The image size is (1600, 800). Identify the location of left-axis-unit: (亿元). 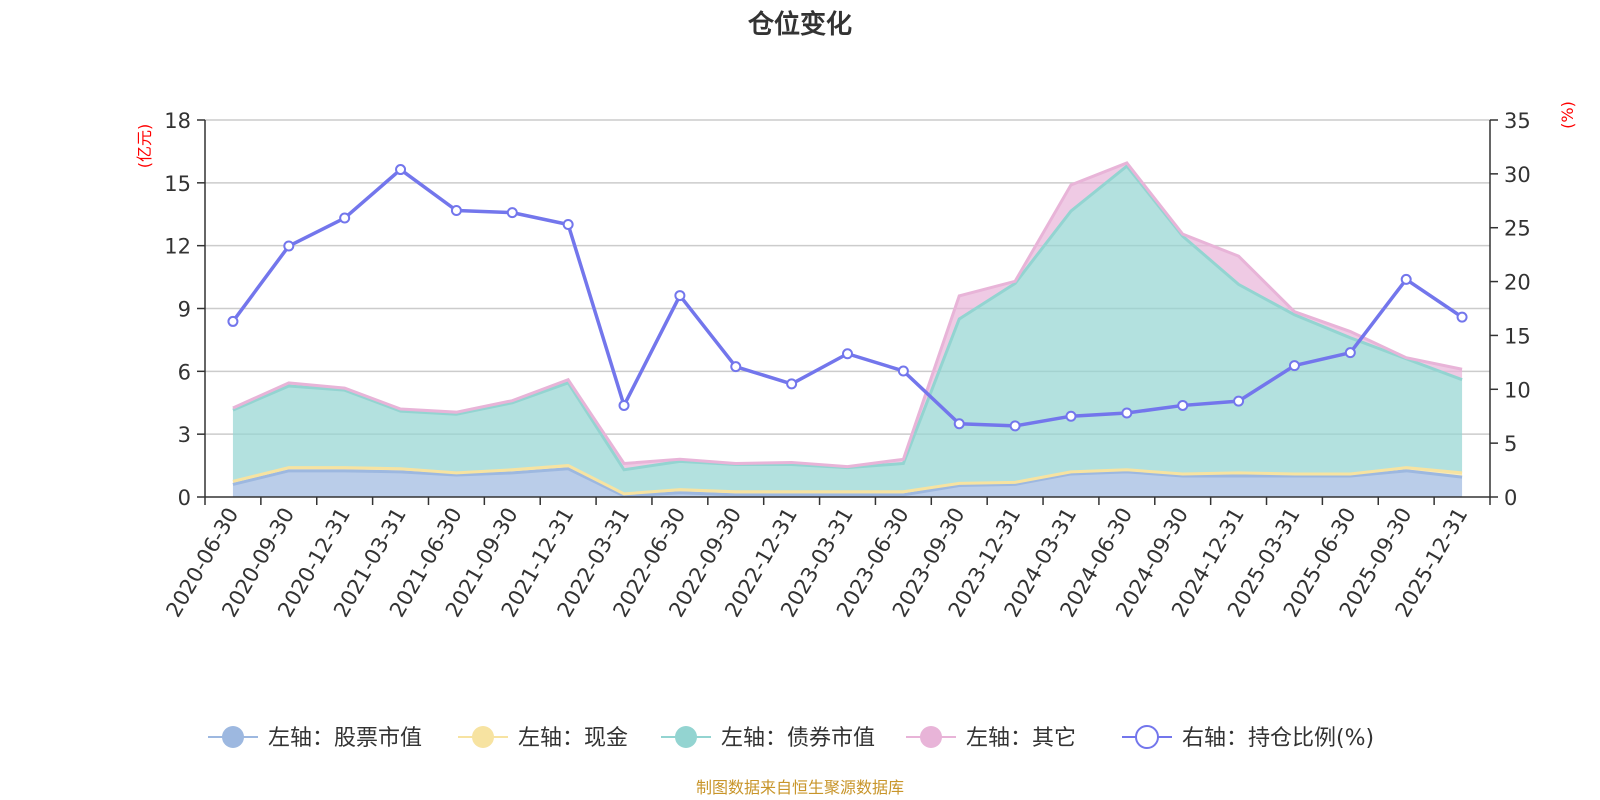
(144, 146).